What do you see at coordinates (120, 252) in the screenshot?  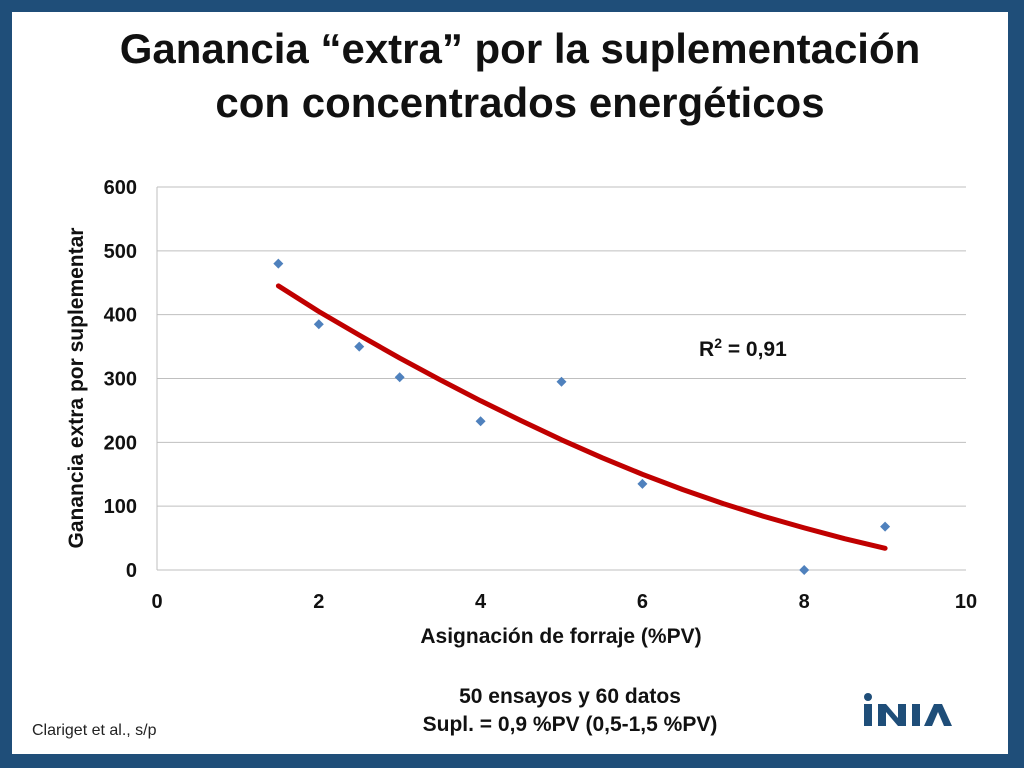 I see `y-tick-label: 500` at bounding box center [120, 252].